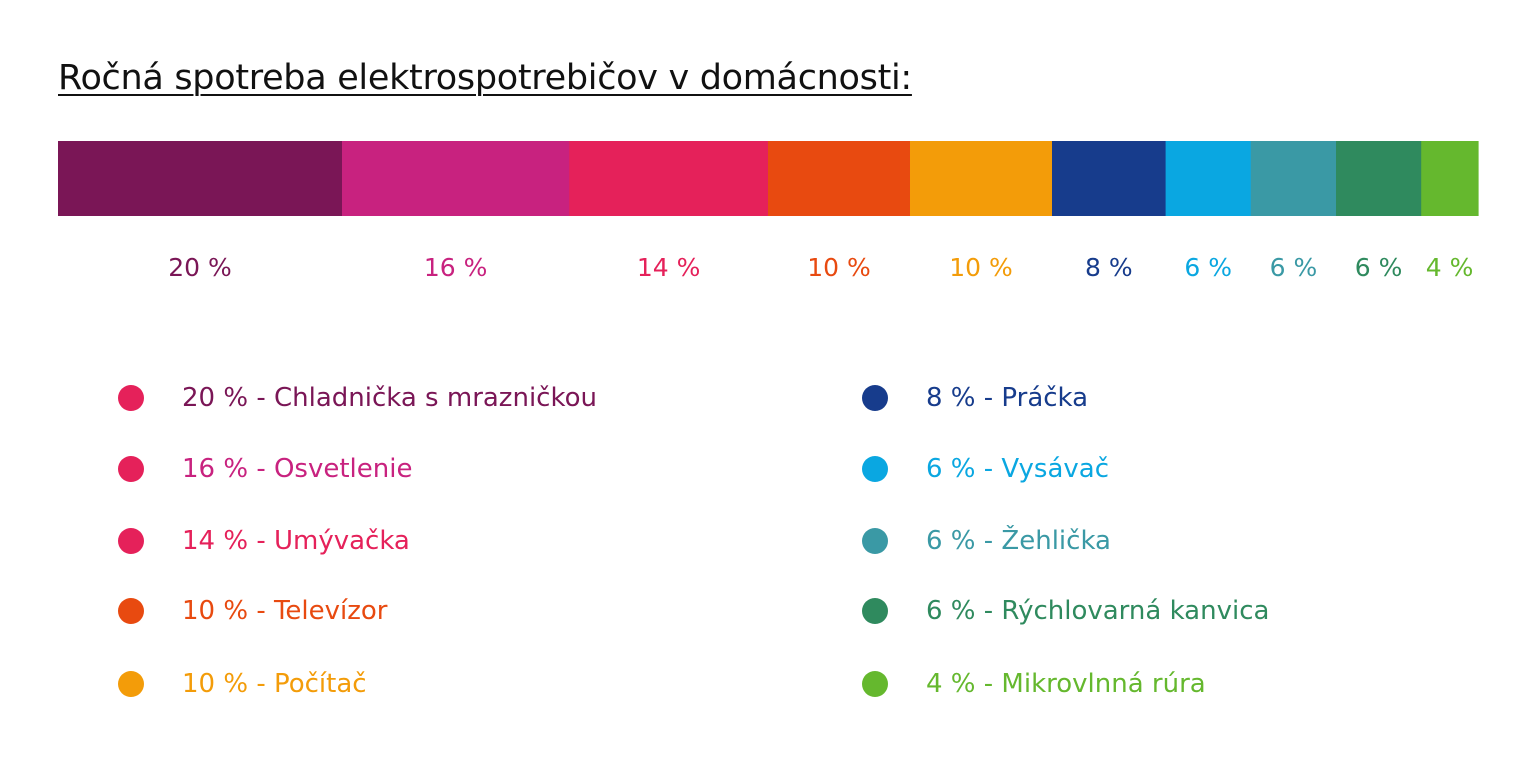 This screenshot has width=1536, height=757. I want to click on data-label-4: 10 %, so click(839, 267).